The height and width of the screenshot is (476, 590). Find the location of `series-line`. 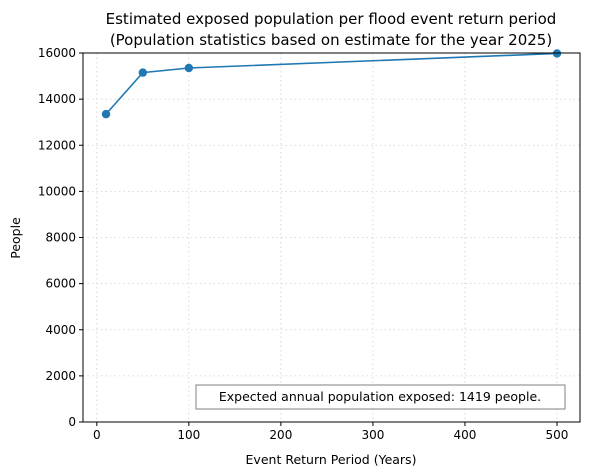

series-line is located at coordinates (331, 83).